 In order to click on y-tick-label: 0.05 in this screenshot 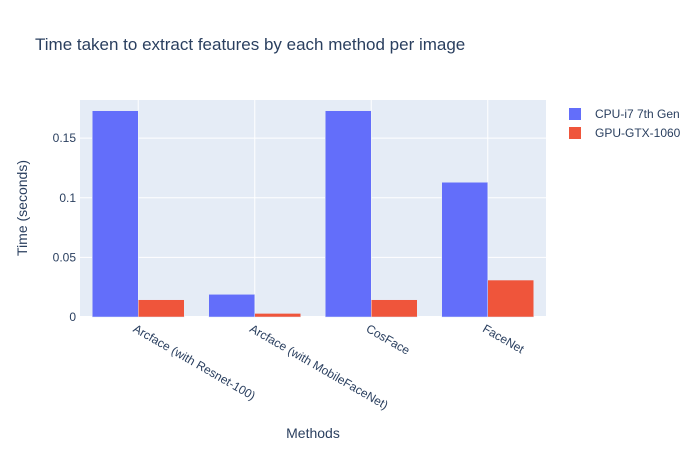, I will do `click(65, 257)`.